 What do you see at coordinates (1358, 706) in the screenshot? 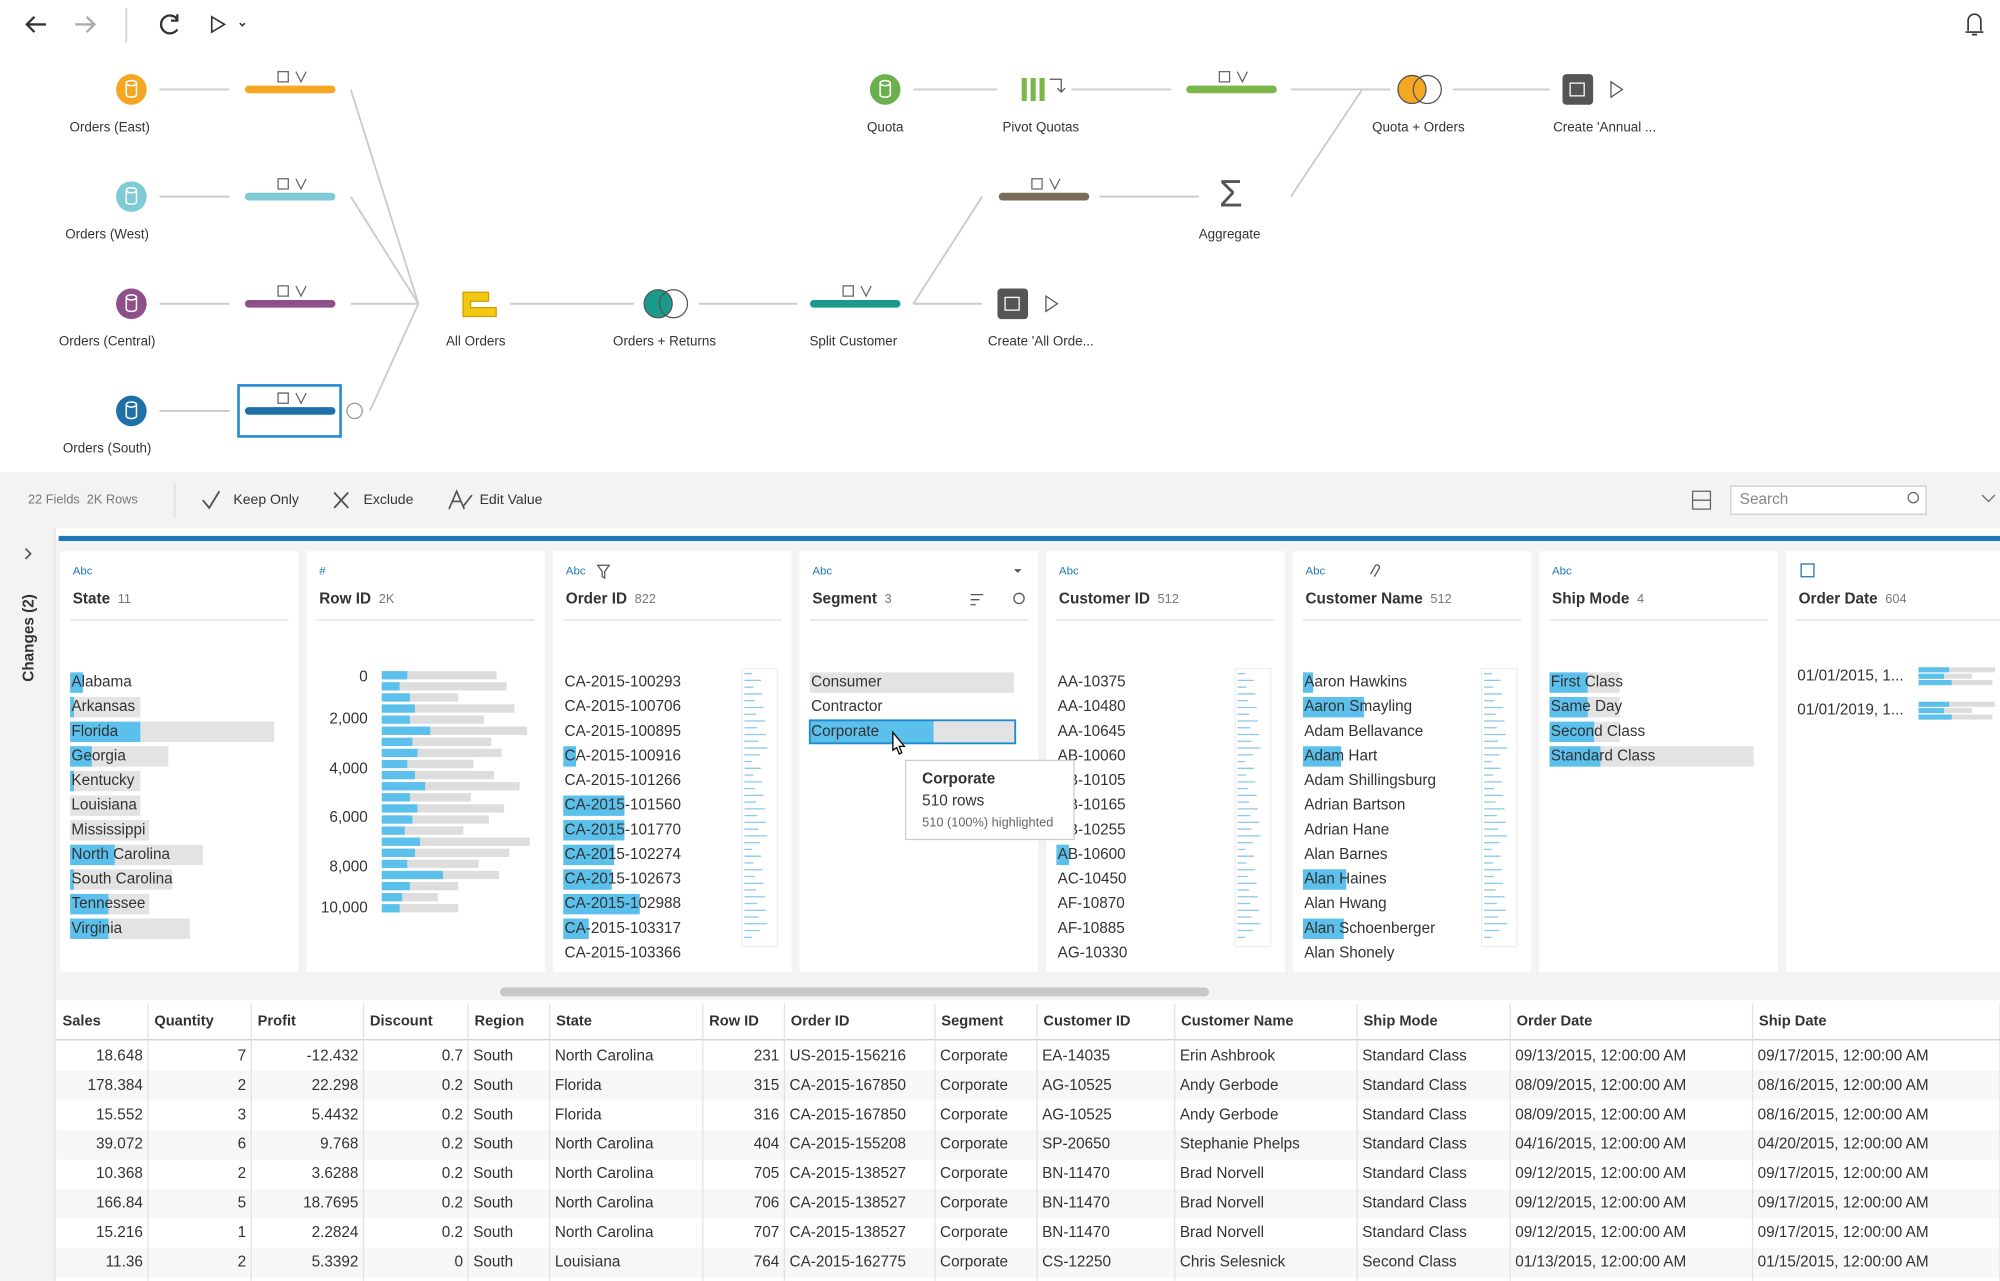
I see `value-label: Aaron Smayling` at bounding box center [1358, 706].